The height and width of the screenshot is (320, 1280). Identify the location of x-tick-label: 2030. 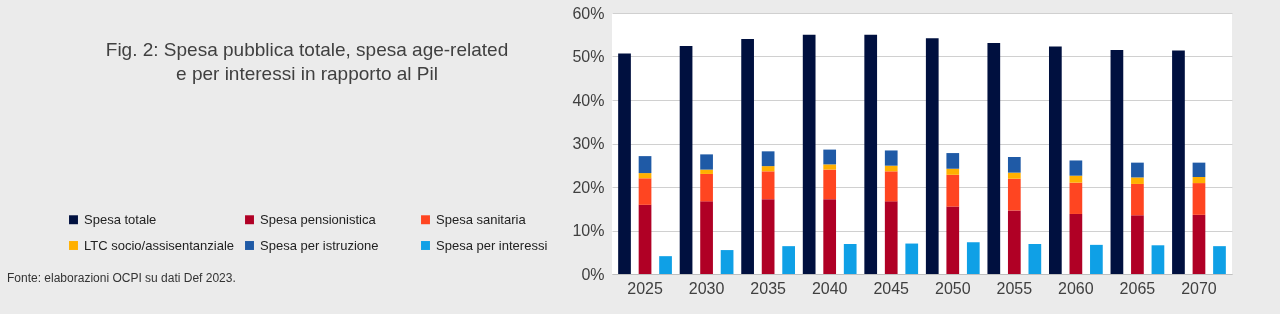
(706, 288).